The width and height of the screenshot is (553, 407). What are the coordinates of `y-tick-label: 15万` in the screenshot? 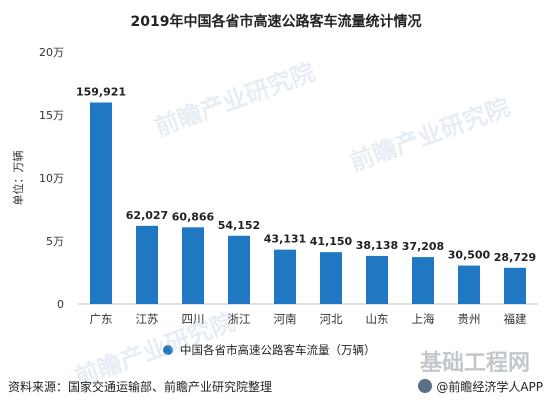 It's located at (51, 115).